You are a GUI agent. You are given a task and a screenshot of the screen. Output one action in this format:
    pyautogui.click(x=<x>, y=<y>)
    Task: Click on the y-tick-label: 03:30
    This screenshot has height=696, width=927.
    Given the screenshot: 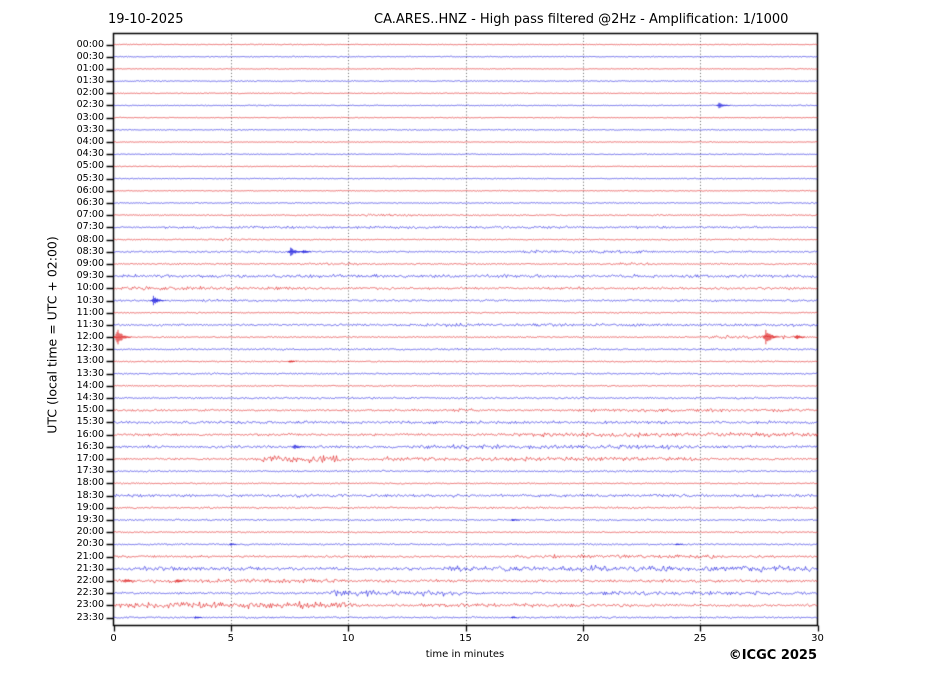 What is the action you would take?
    pyautogui.click(x=90, y=129)
    